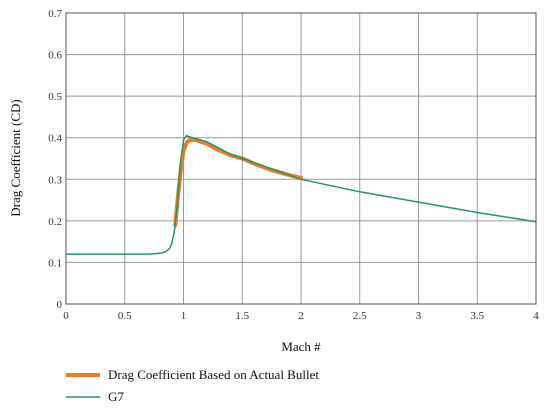 The height and width of the screenshot is (411, 550). Describe the element at coordinates (536, 316) in the screenshot. I see `x-tick-label: 4` at that location.